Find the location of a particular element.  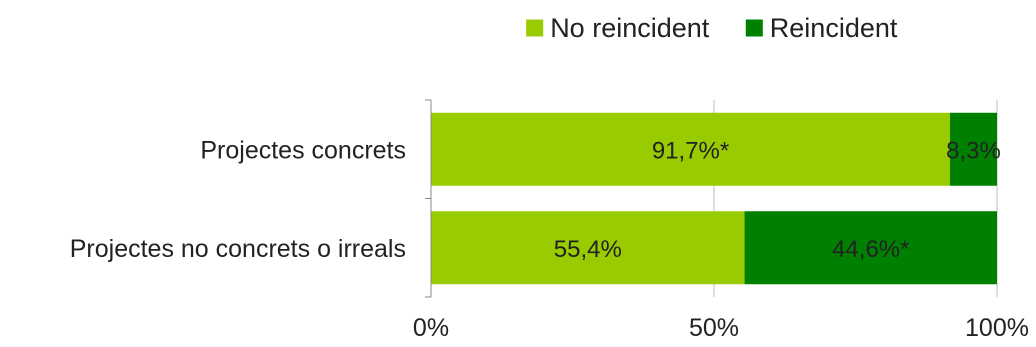

legend-label-1: Reincident is located at coordinates (834, 28).